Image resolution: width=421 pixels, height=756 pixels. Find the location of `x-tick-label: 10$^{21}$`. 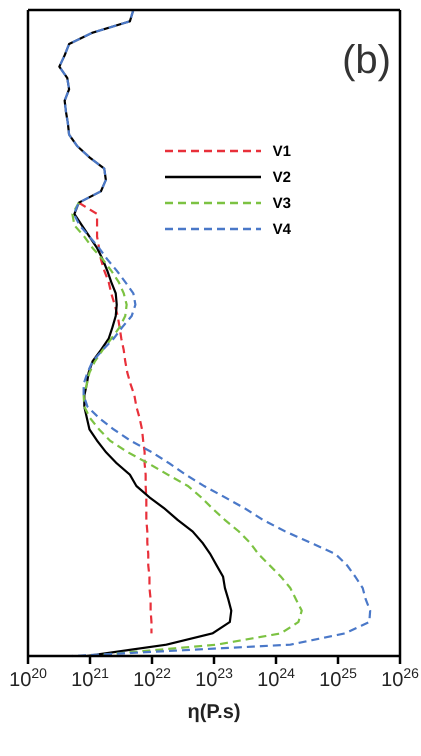

x-tick-label: 10$^{21}$ is located at coordinates (90, 678).